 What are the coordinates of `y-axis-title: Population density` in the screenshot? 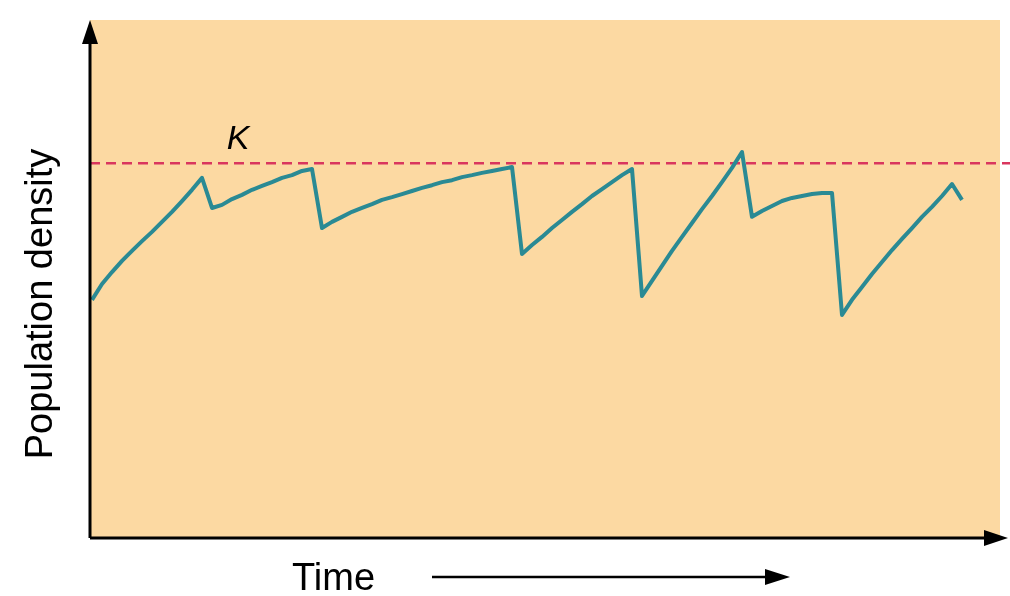 It's located at (39, 304).